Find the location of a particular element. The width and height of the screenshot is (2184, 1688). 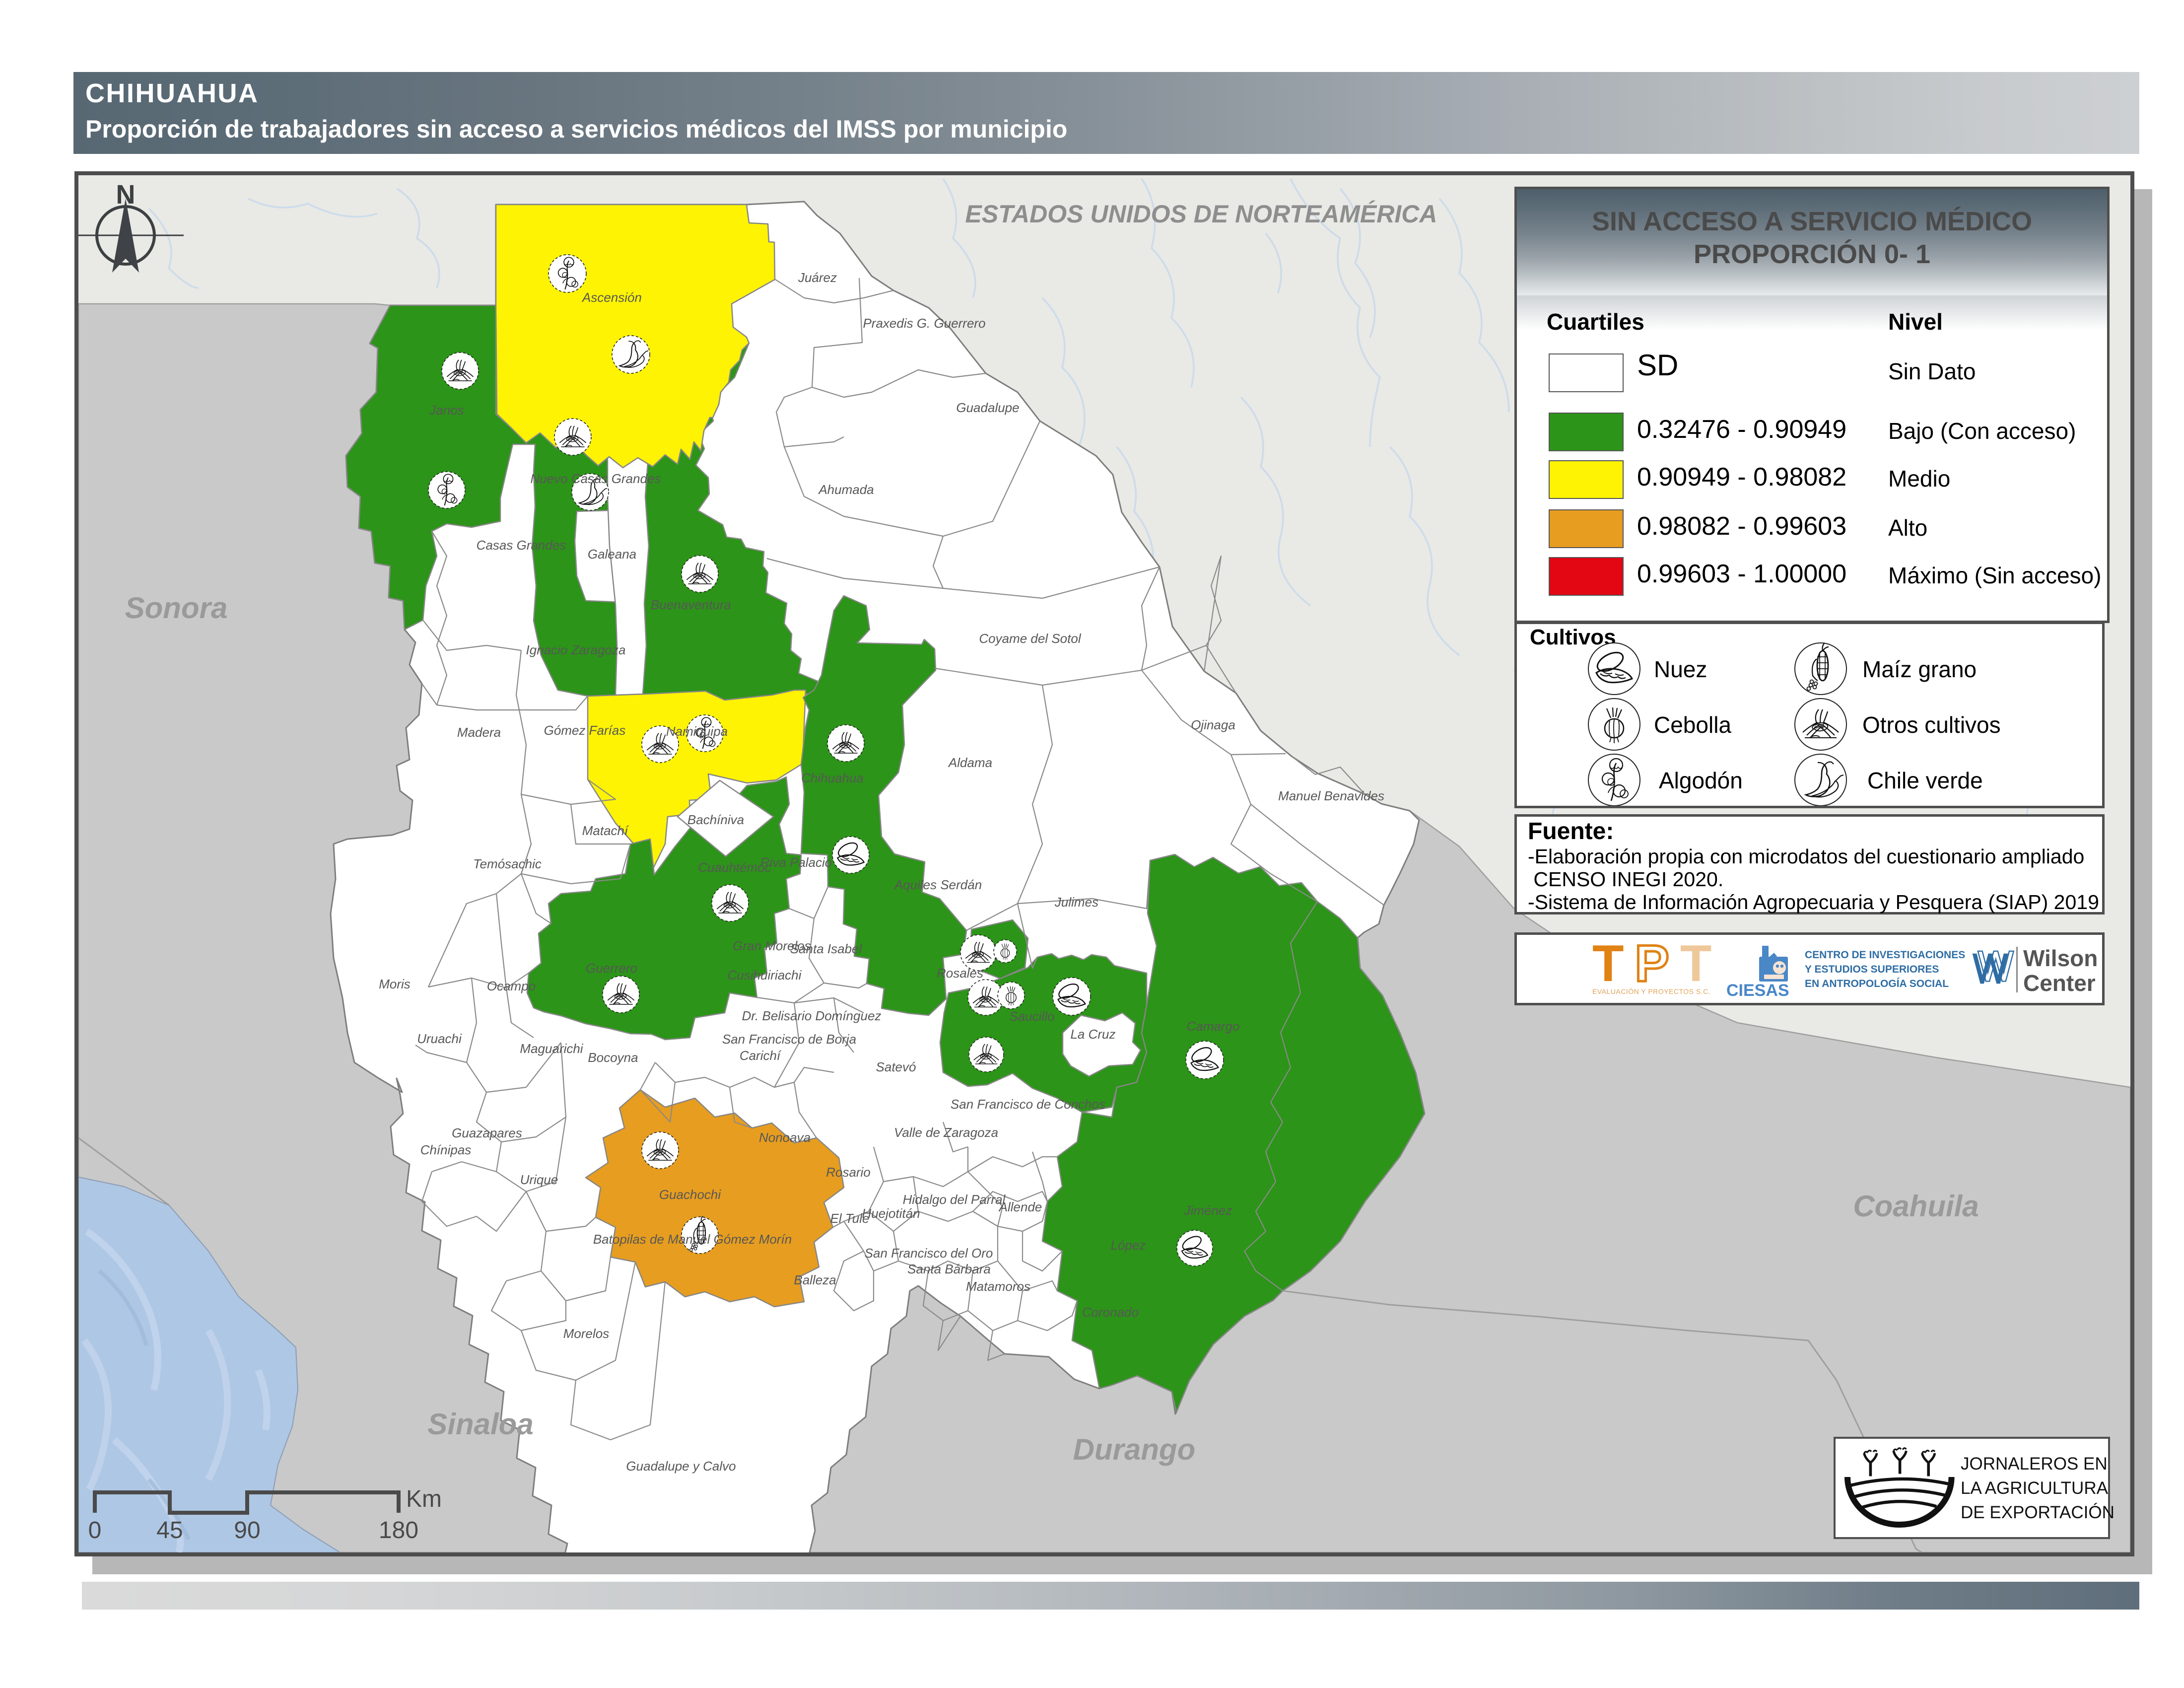

svg-text: 90 is located at coordinates (247, 1530).